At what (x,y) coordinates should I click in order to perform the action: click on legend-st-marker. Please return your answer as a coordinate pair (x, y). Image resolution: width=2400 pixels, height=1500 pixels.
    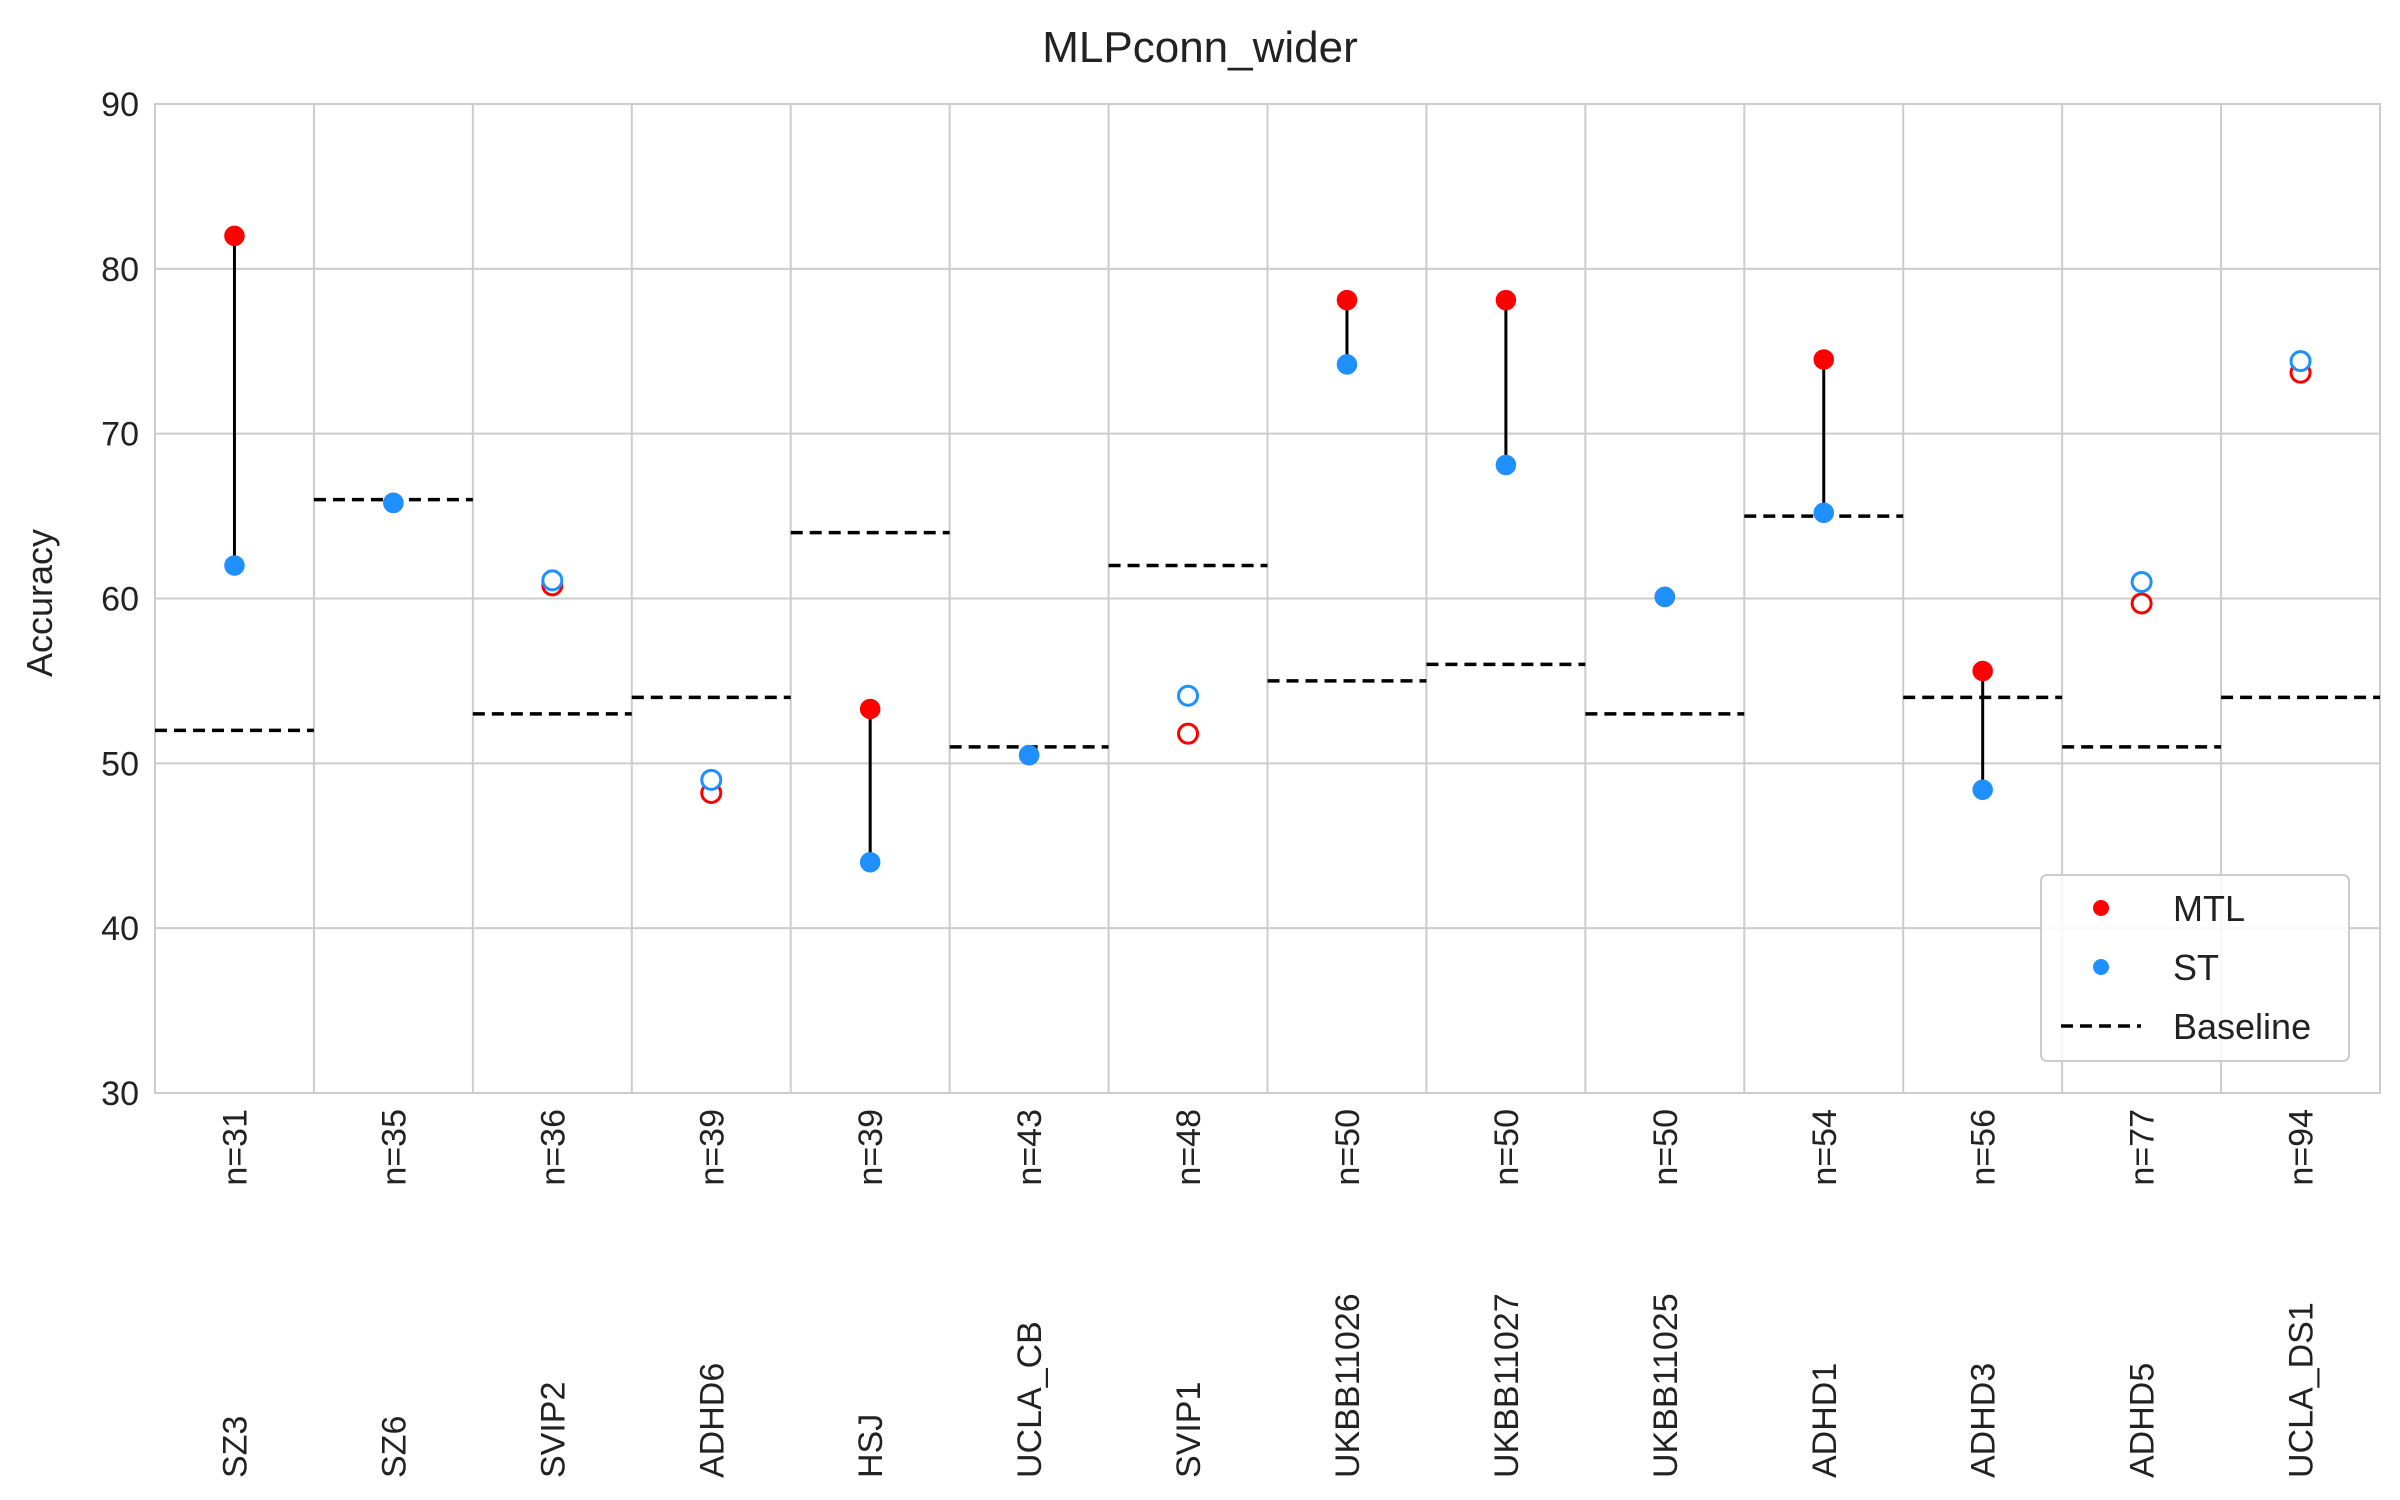
    Looking at the image, I should click on (2101, 967).